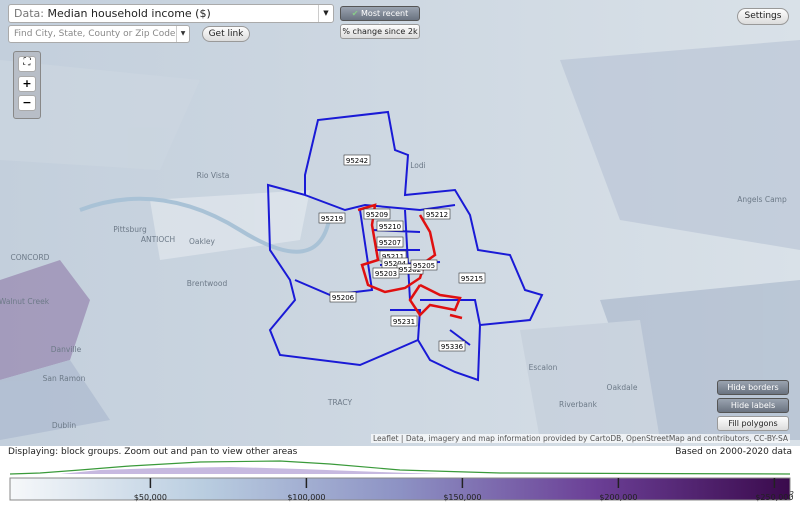 Image resolution: width=800 pixels, height=514 pixels. Describe the element at coordinates (578, 404) in the screenshot. I see `place-label: Riverbank` at that location.